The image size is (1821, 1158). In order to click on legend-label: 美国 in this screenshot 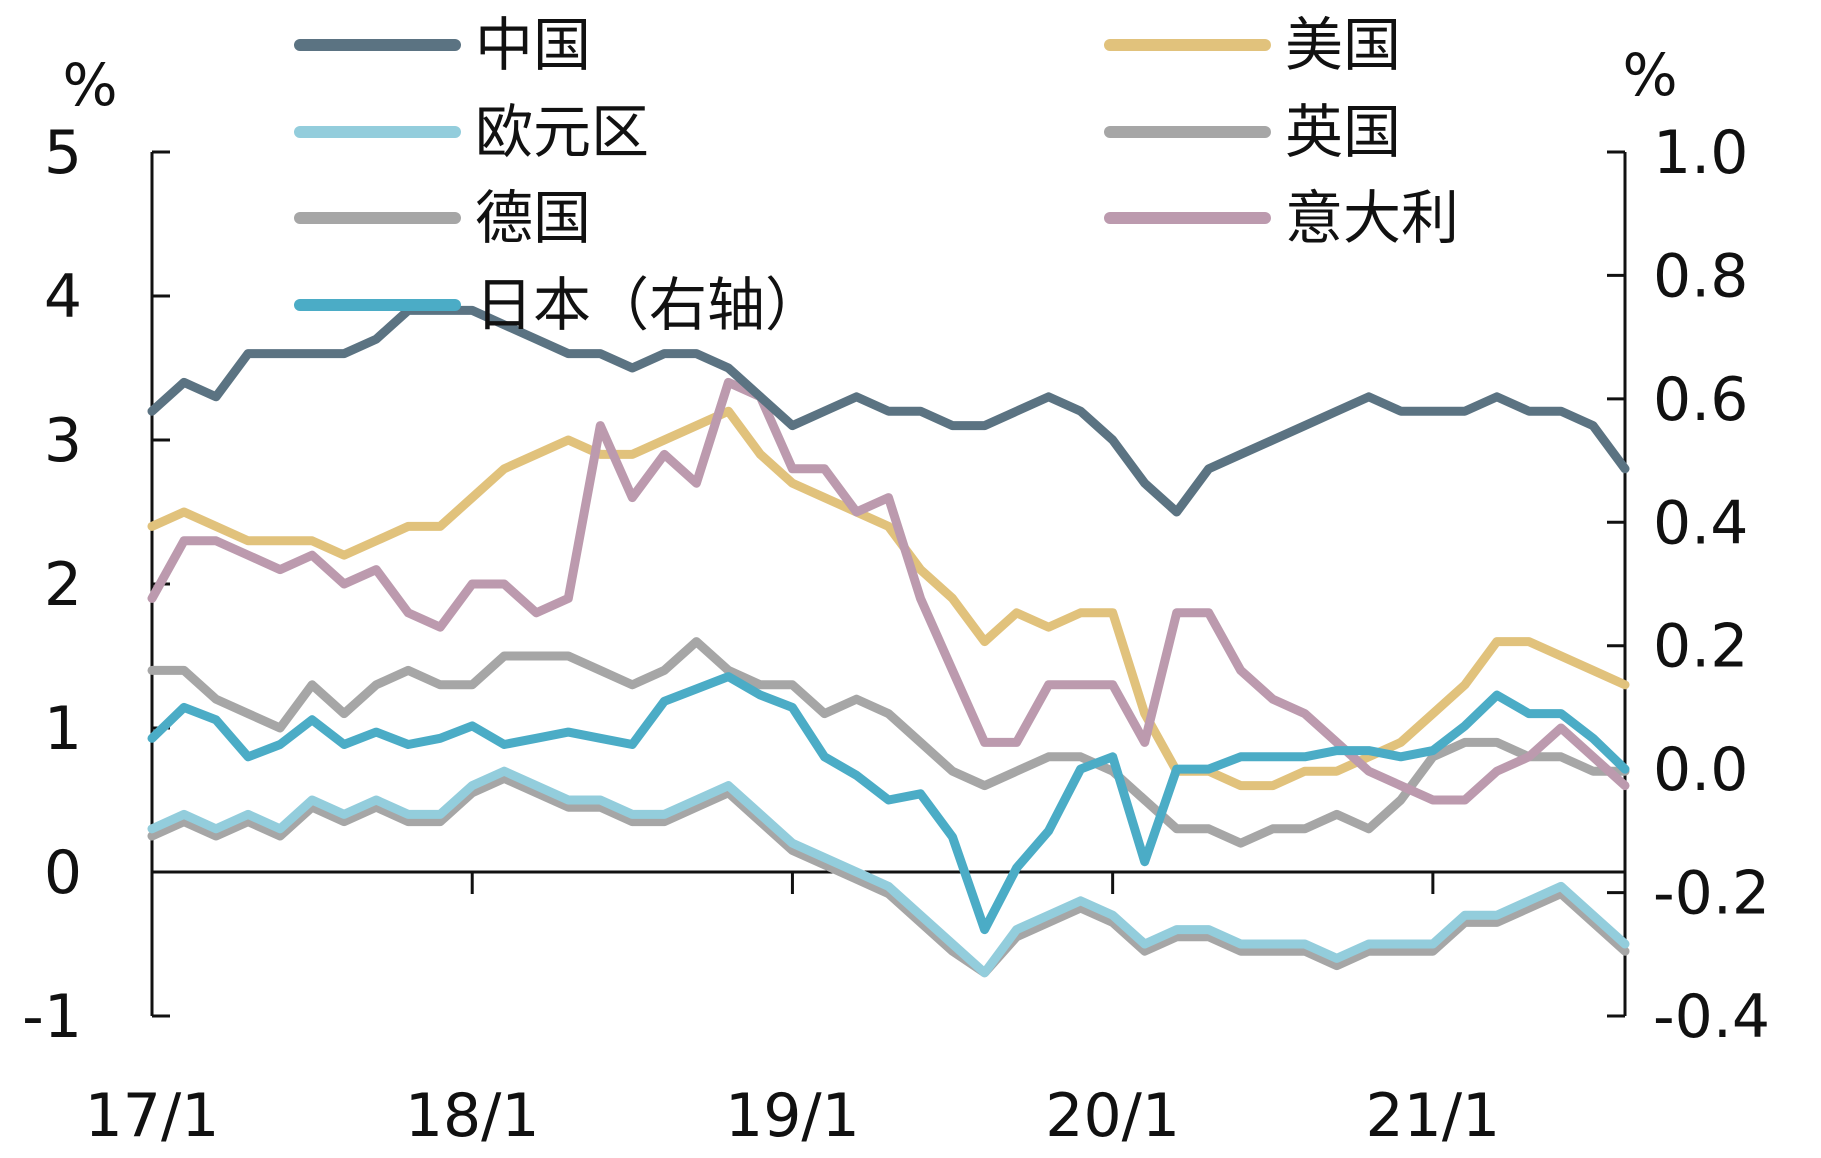, I will do `click(1343, 45)`.